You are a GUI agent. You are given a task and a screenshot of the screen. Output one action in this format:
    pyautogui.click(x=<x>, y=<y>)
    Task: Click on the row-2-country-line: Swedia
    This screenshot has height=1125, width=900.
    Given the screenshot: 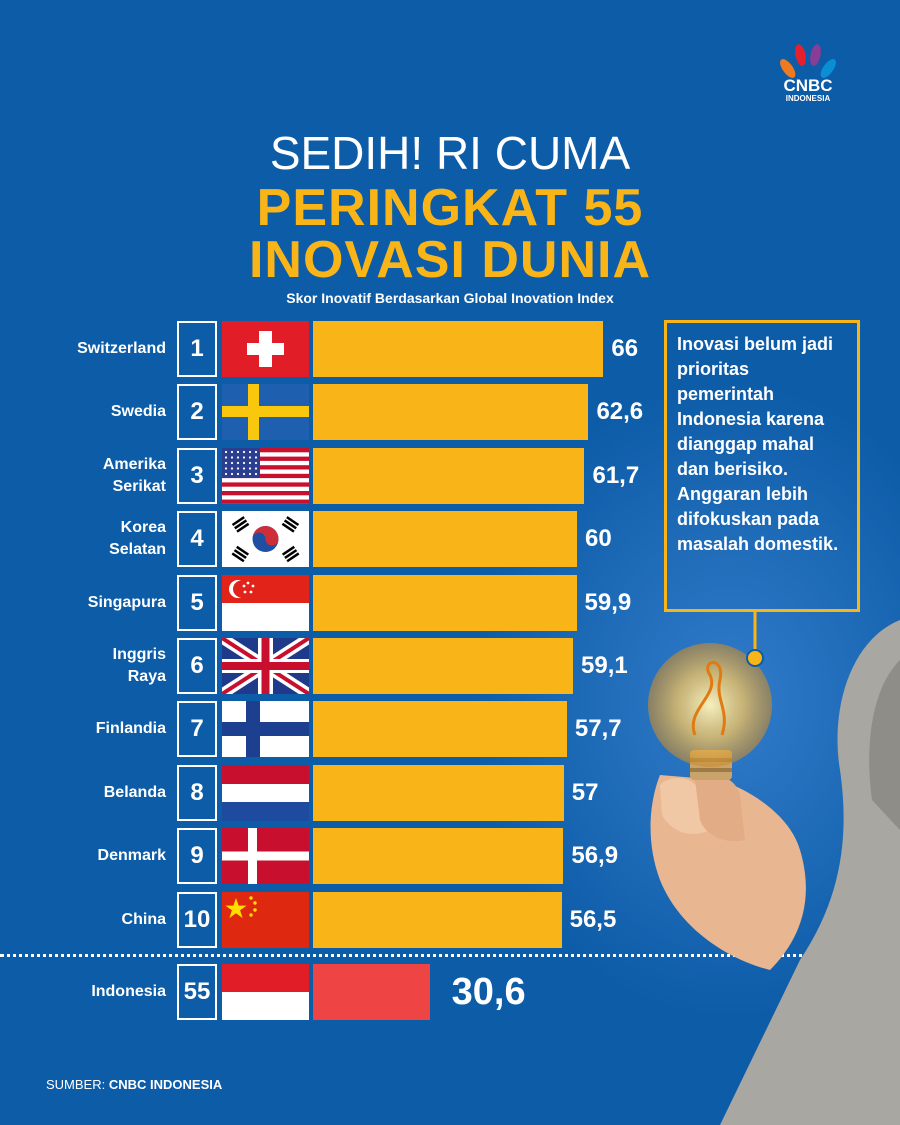 What is the action you would take?
    pyautogui.click(x=138, y=411)
    